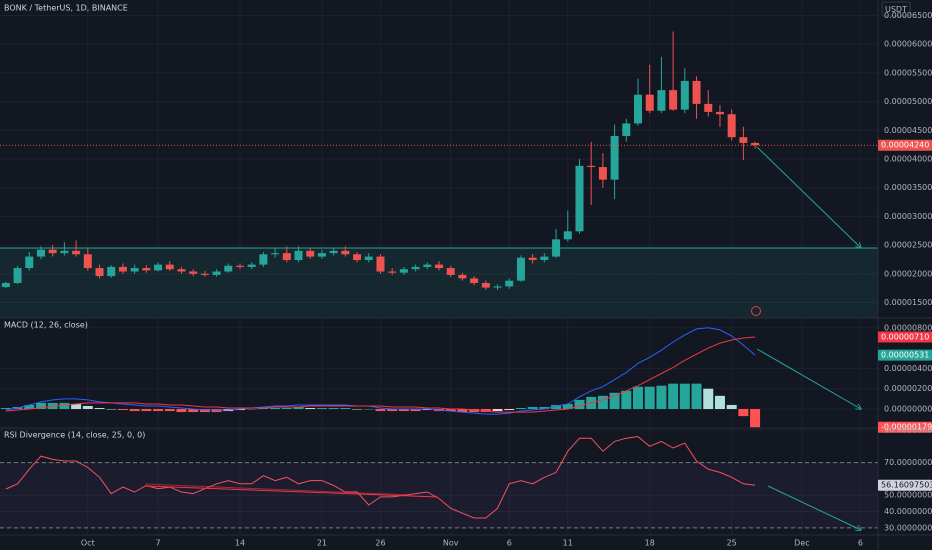 The height and width of the screenshot is (550, 932). What do you see at coordinates (905, 336) in the screenshot?
I see `price-badge-label: 0.00000710` at bounding box center [905, 336].